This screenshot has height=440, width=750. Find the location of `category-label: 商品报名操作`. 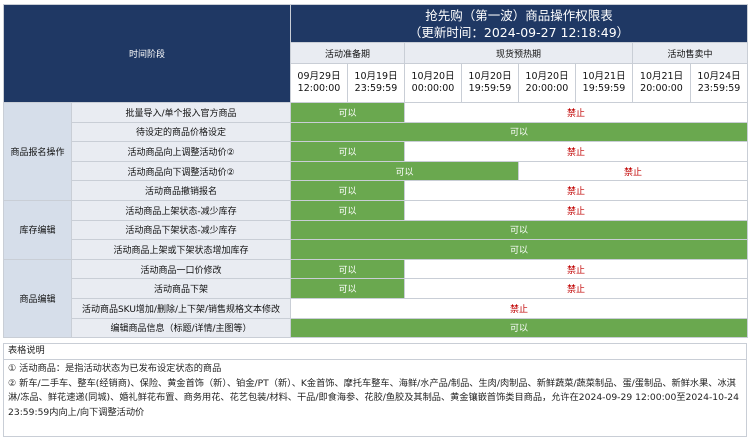

category-label: 商品报名操作 is located at coordinates (37, 151).